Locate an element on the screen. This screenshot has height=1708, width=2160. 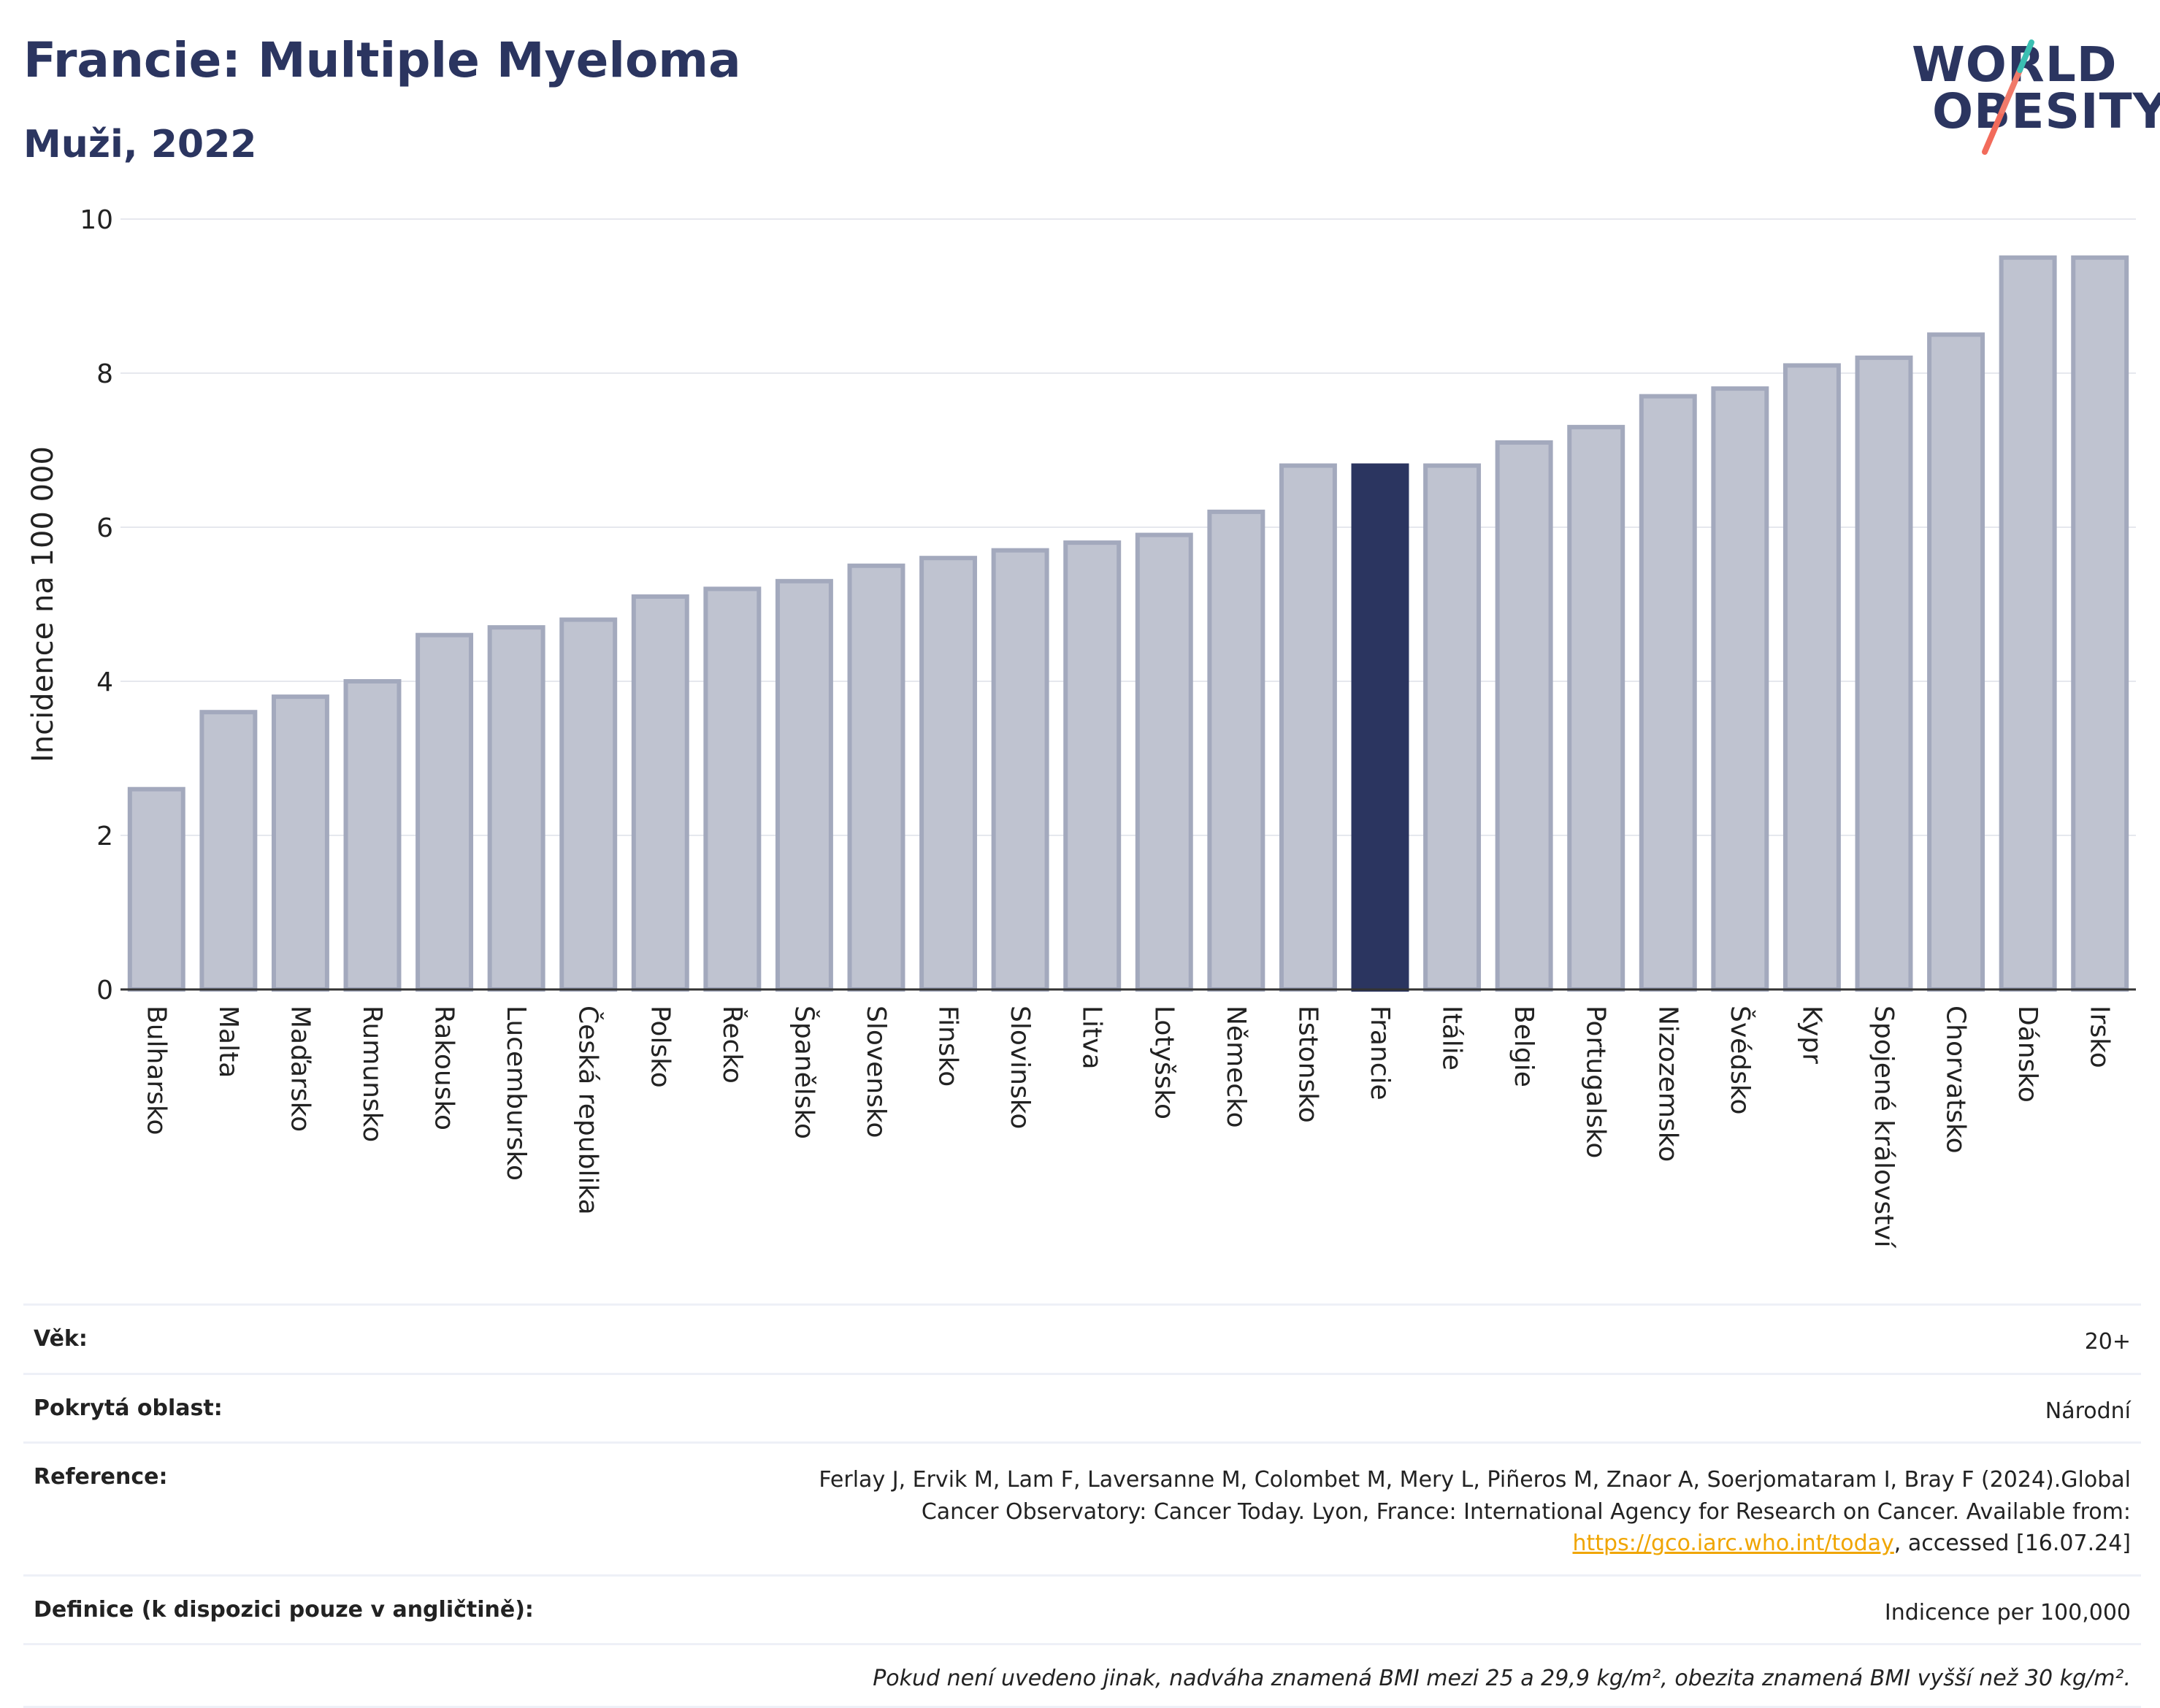
reference-text-2: , accessed [16.07.24] is located at coordinates (2012, 1543).